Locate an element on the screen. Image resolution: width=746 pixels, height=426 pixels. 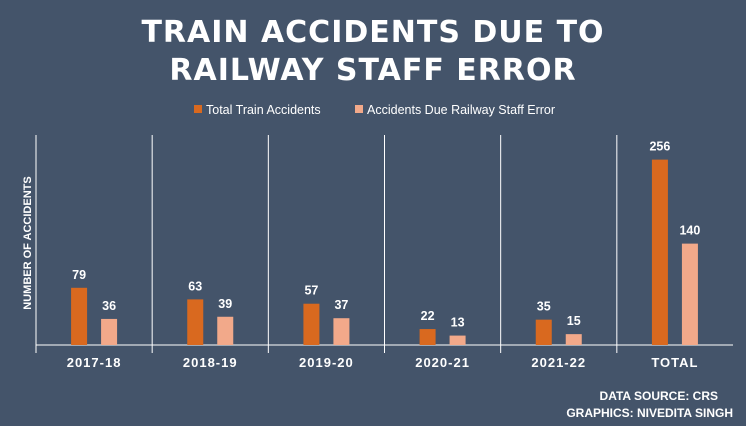
legend-swatch-total is located at coordinates (198, 109).